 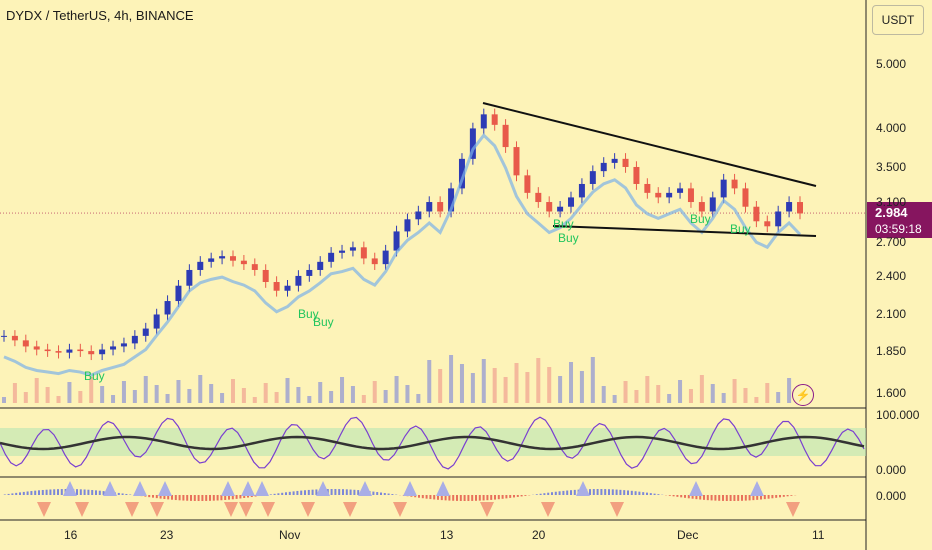 I want to click on lightning-bolt-icon: ⚡, so click(x=803, y=395).